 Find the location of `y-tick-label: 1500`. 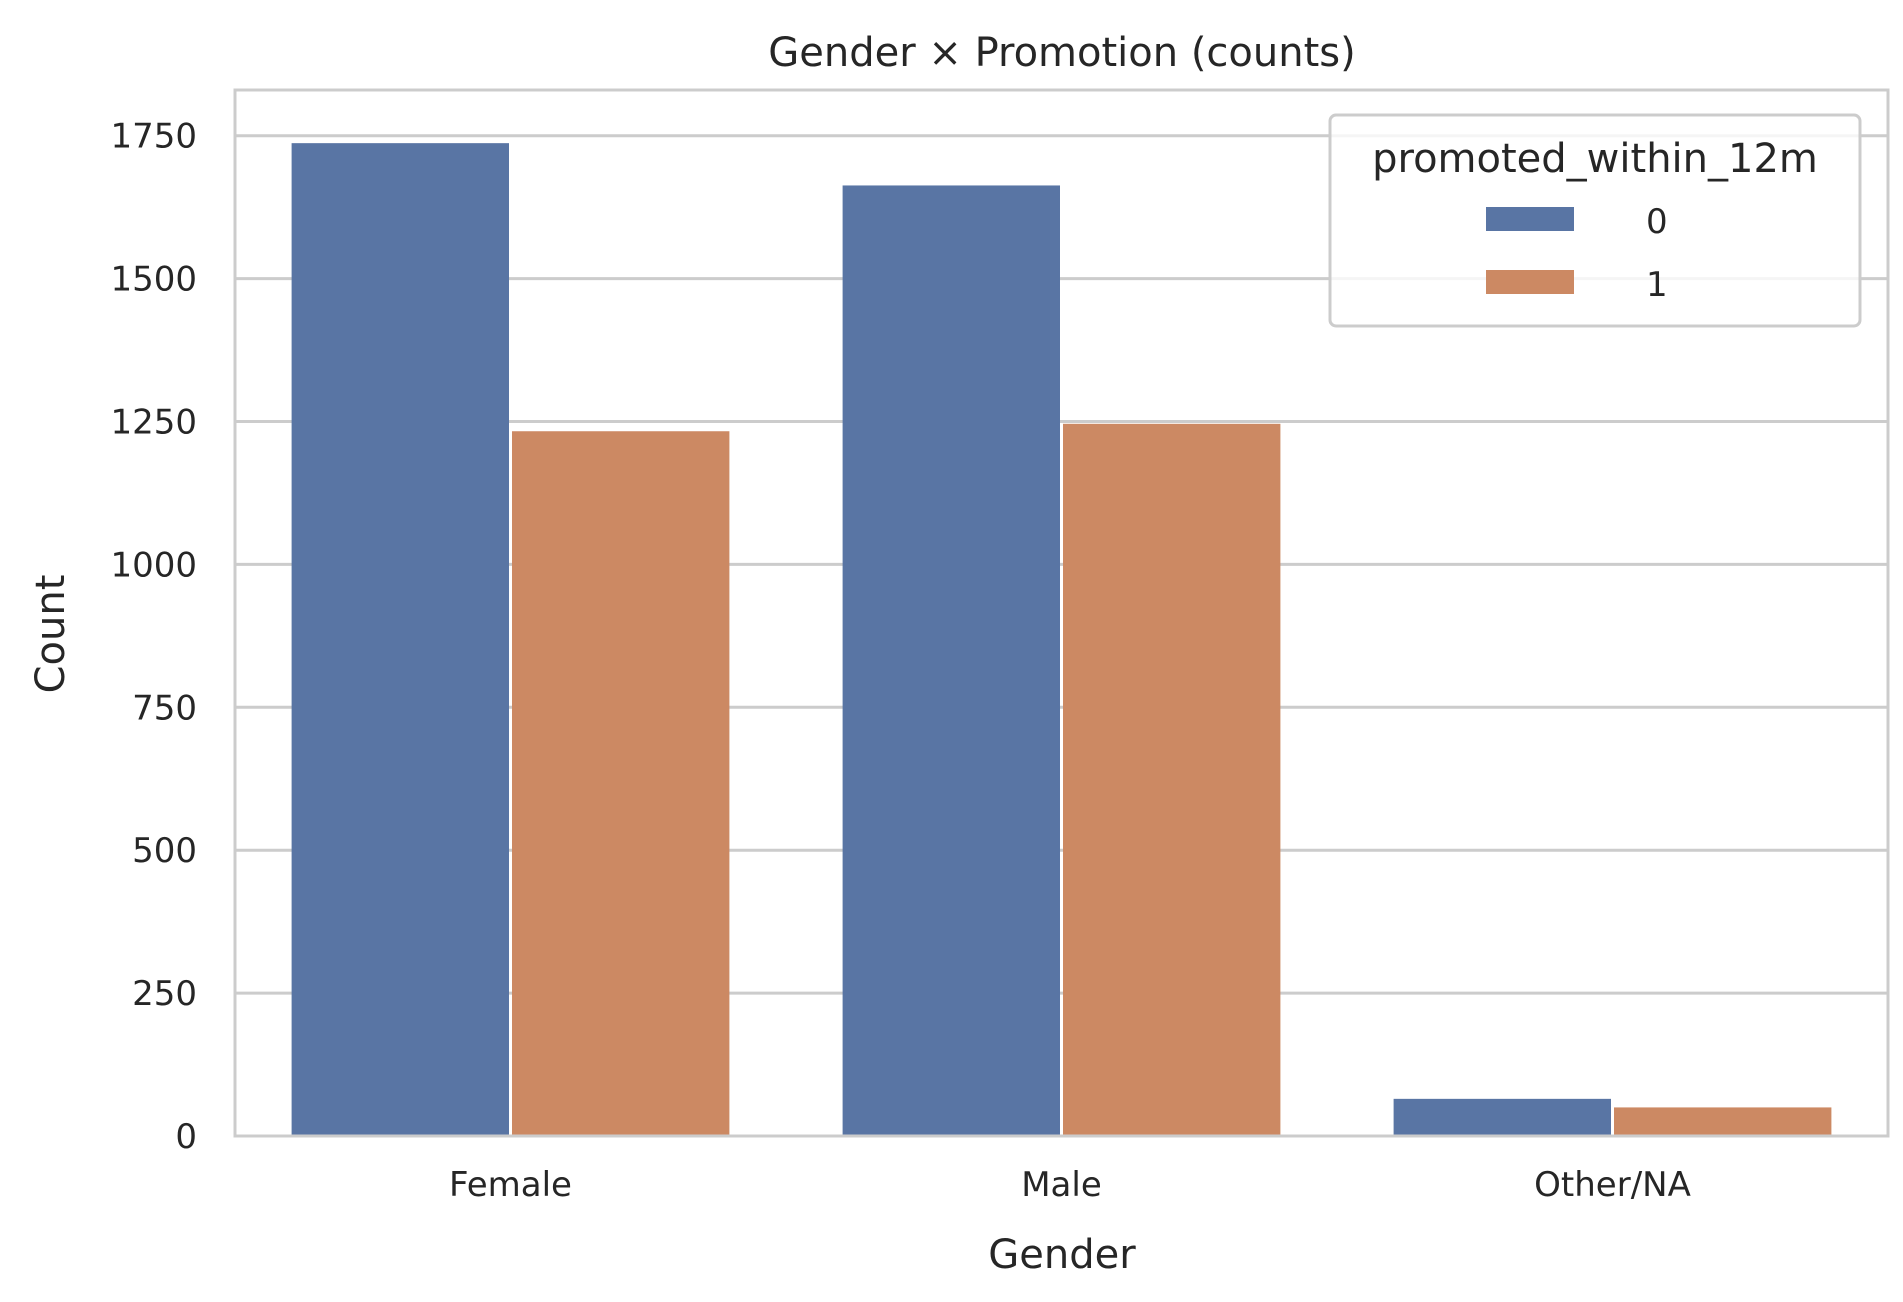

y-tick-label: 1500 is located at coordinates (153, 280).